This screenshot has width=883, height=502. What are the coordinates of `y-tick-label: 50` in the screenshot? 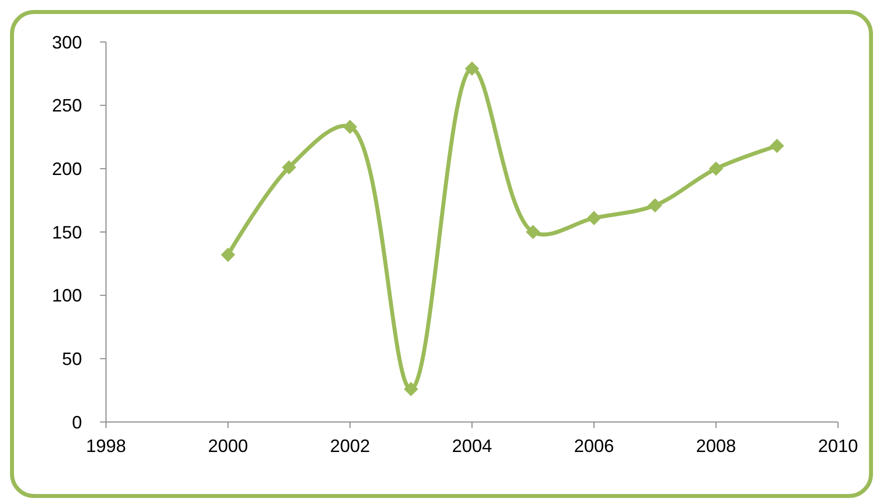 It's located at (72, 358).